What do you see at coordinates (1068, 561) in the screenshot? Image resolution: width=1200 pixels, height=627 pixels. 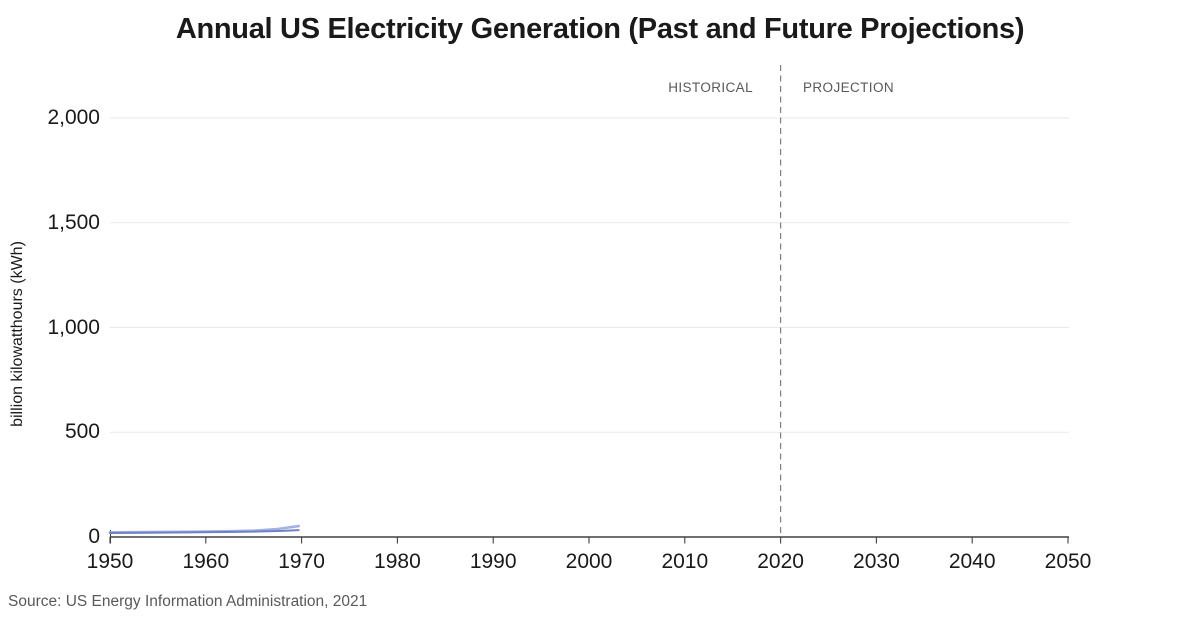 I see `x-tick-label: 2050` at bounding box center [1068, 561].